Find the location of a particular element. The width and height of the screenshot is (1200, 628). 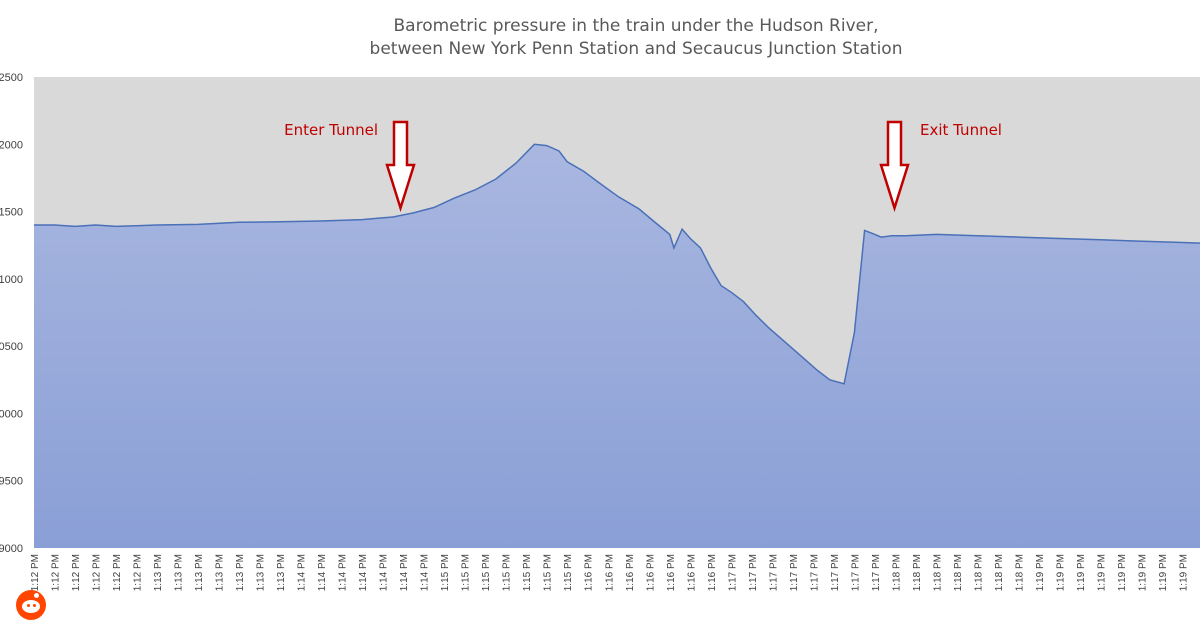

exit-tunnel-annotation: Exit Tunnel is located at coordinates (940, 166).